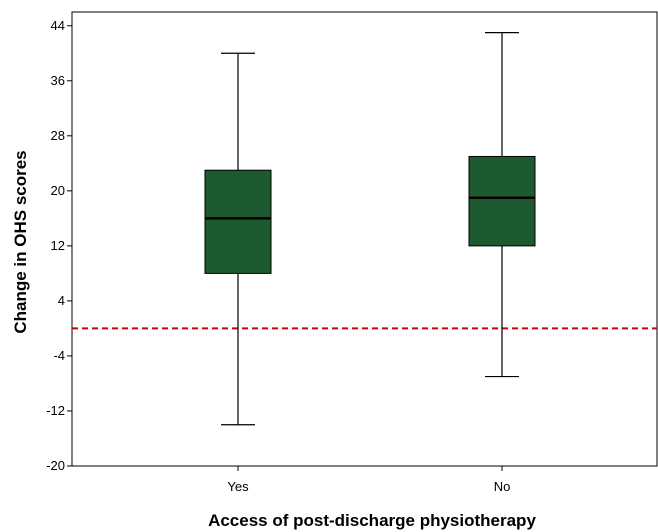 The width and height of the screenshot is (658, 532). I want to click on y-tick-label: 28, so click(58, 135).